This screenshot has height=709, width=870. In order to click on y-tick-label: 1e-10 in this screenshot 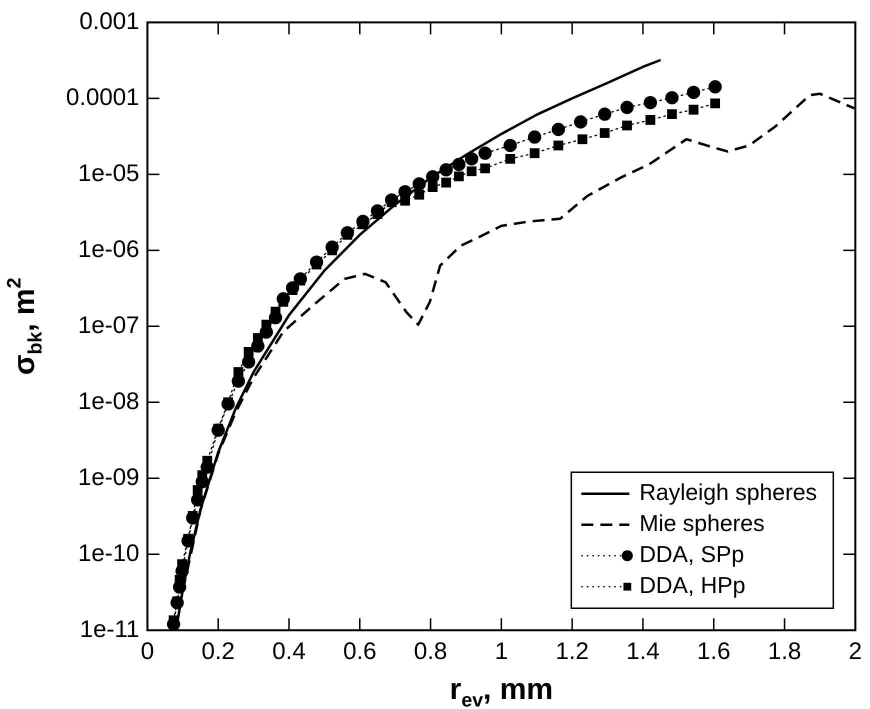, I will do `click(109, 553)`.